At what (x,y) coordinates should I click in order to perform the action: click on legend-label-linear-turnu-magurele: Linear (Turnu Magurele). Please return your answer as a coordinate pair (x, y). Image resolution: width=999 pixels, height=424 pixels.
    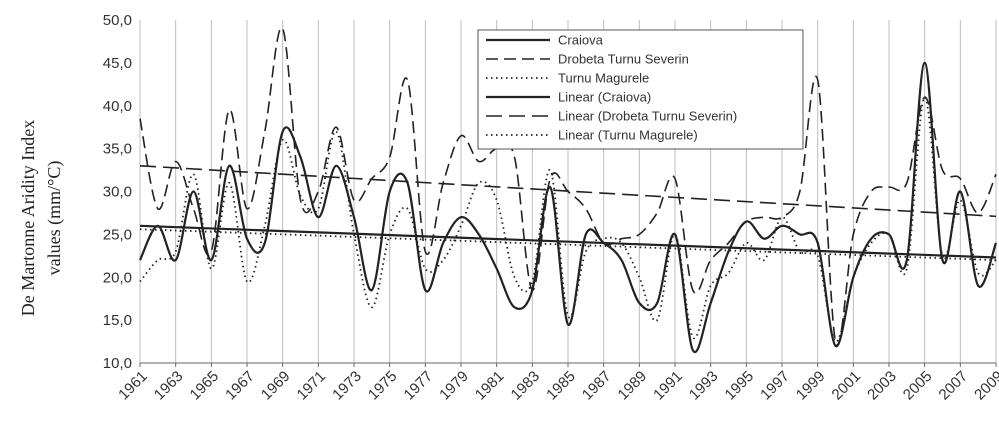
    Looking at the image, I should click on (628, 135).